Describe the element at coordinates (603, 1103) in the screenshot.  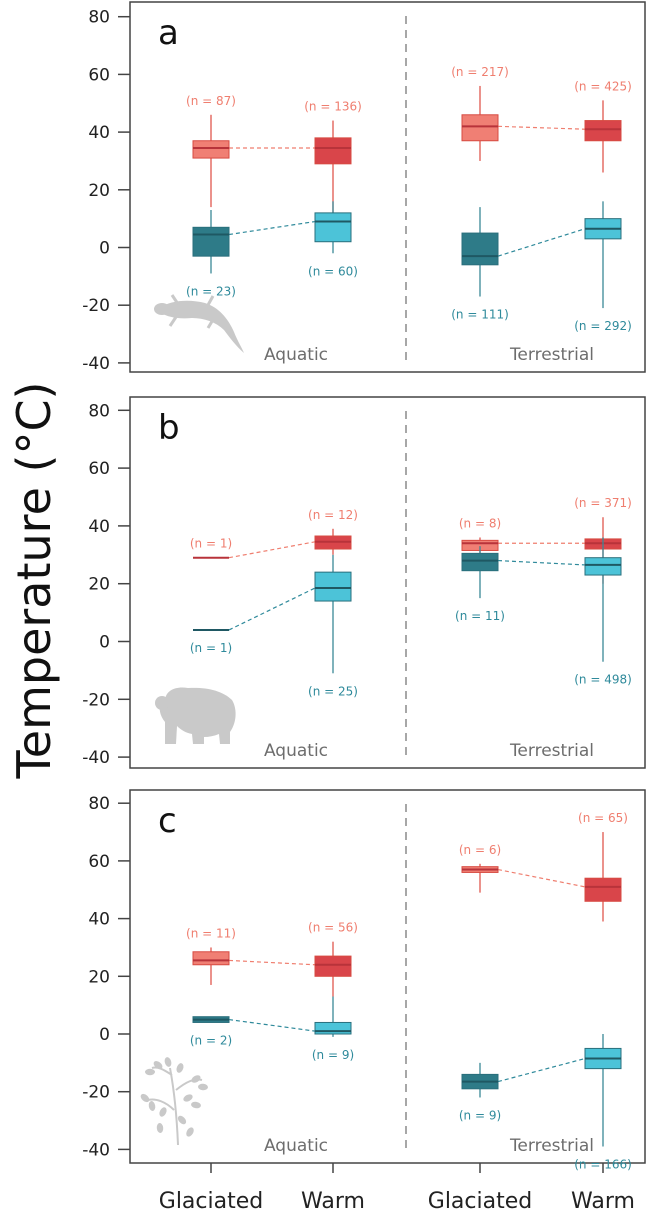
I see `box-terrestrial-warm-ctmin: (n = 166)` at that location.